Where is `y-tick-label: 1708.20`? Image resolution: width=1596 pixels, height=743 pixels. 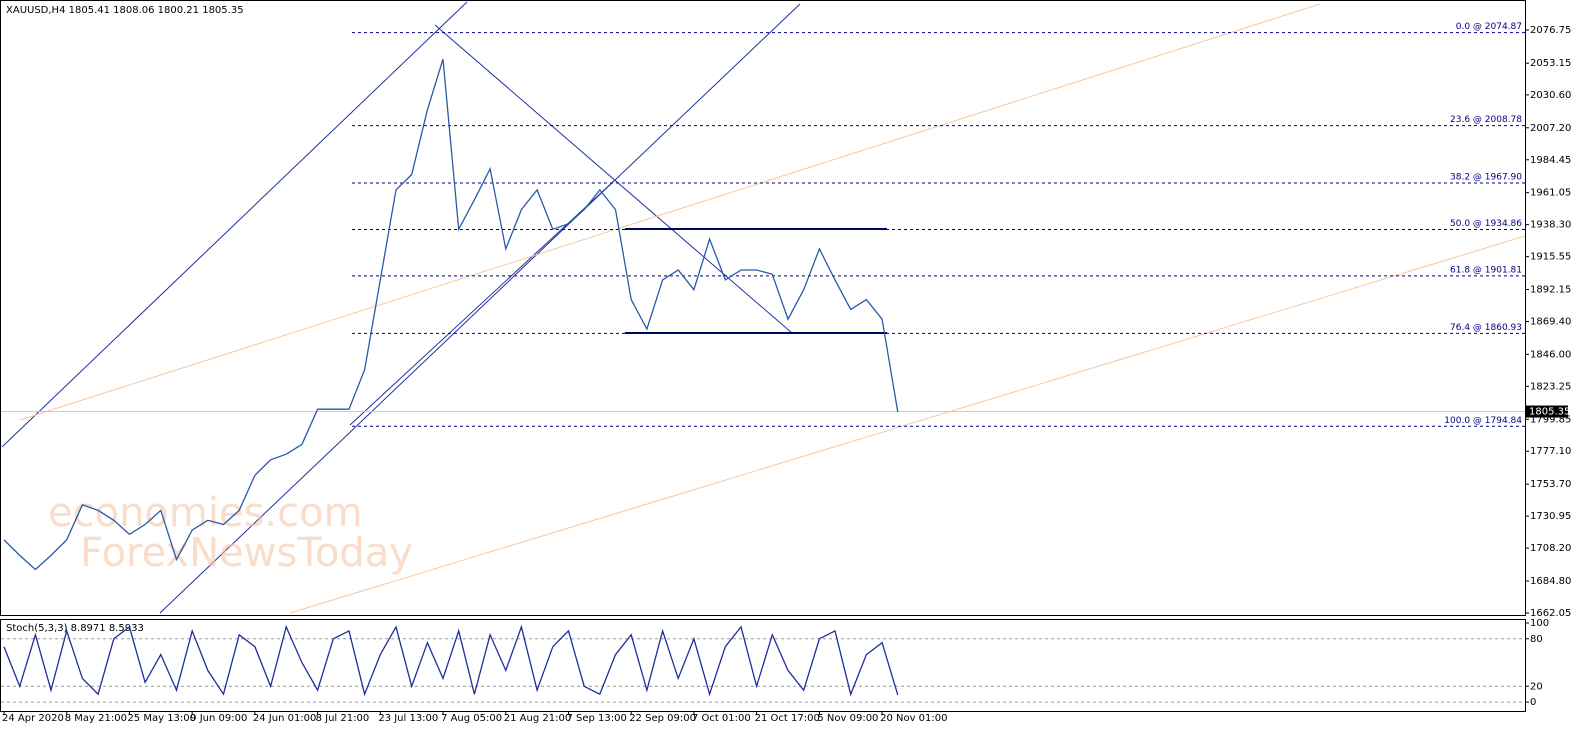
y-tick-label: 1708.20 is located at coordinates (1550, 548).